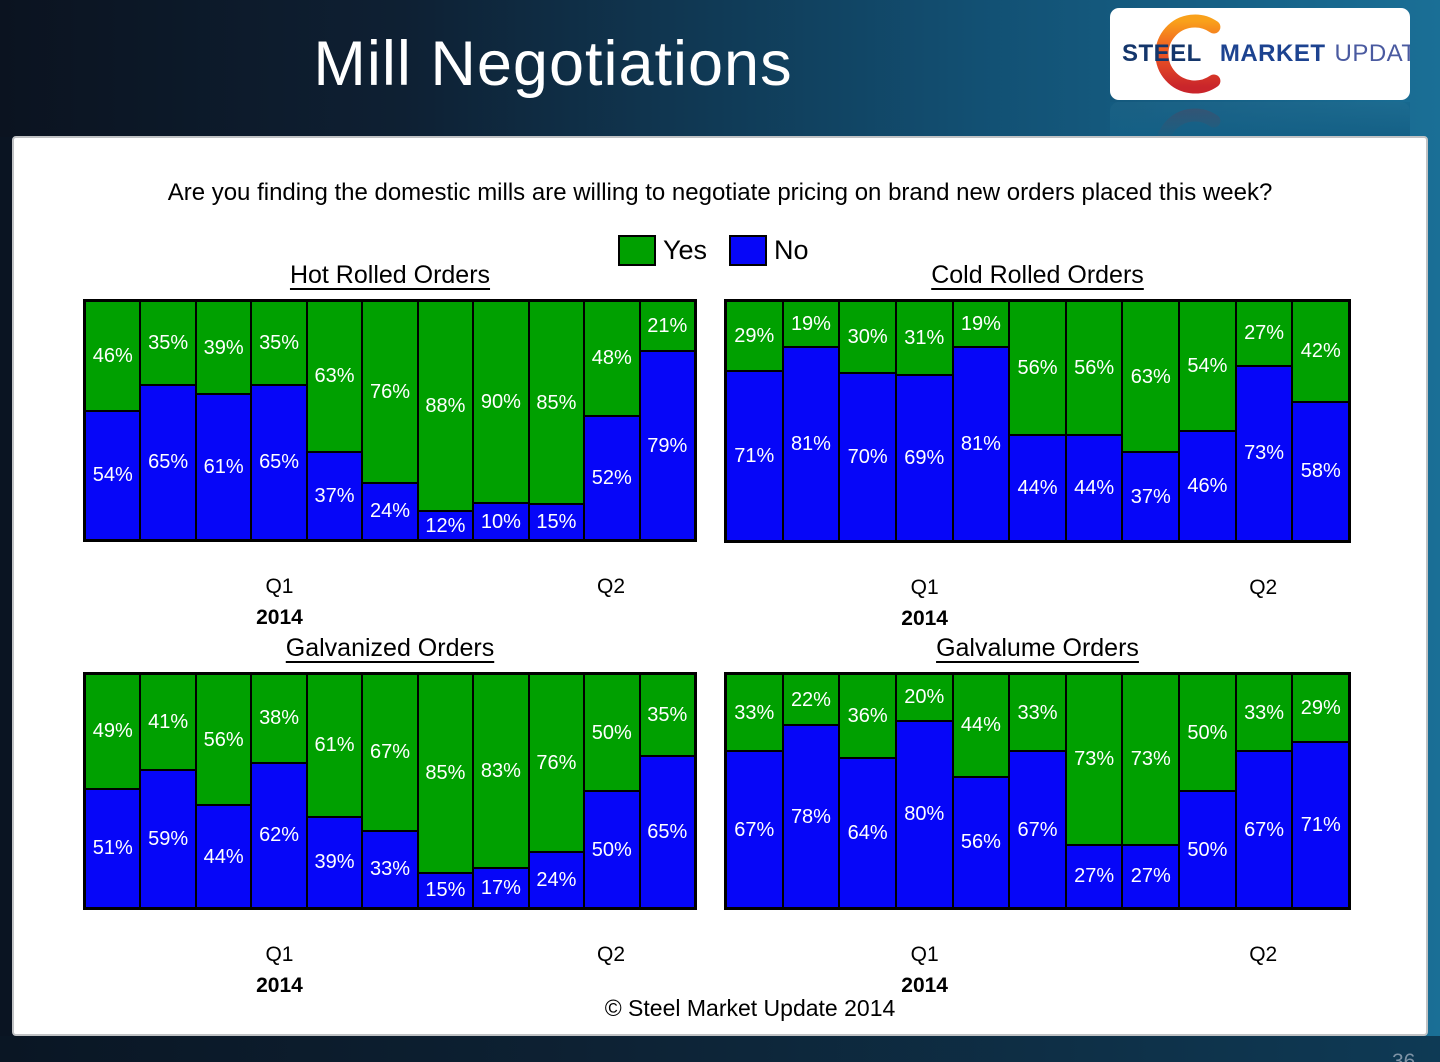  I want to click on yes-segment: 63%, so click(1151, 377).